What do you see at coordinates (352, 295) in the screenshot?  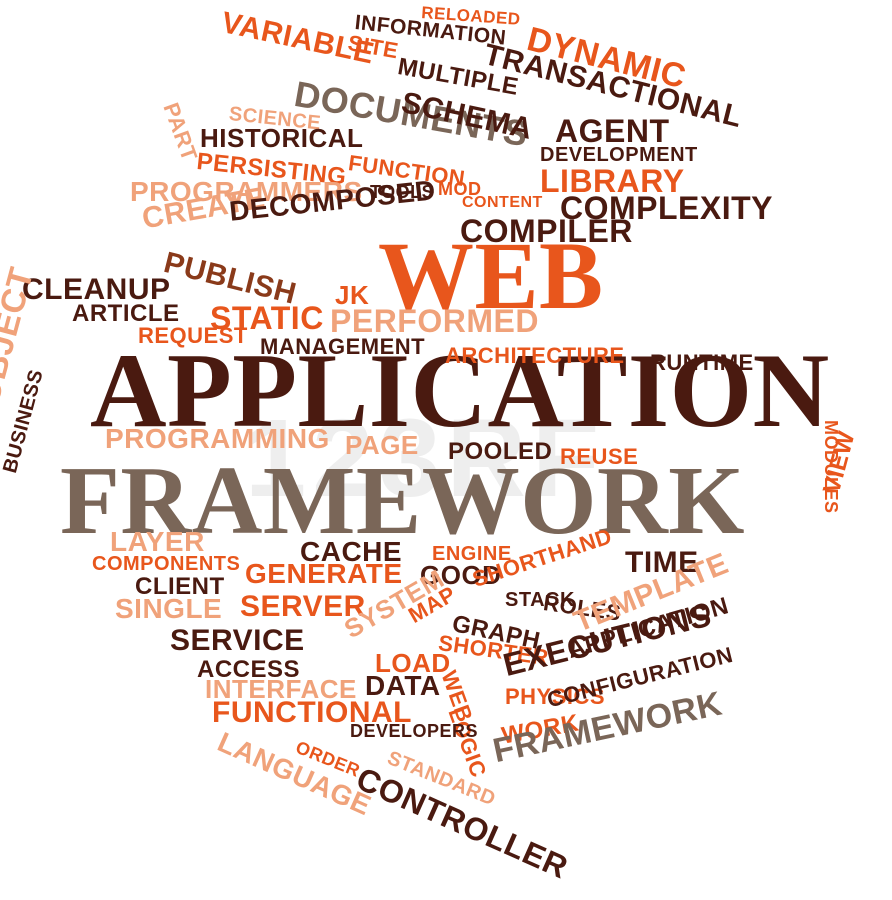 I see `word-jk-30: JK` at bounding box center [352, 295].